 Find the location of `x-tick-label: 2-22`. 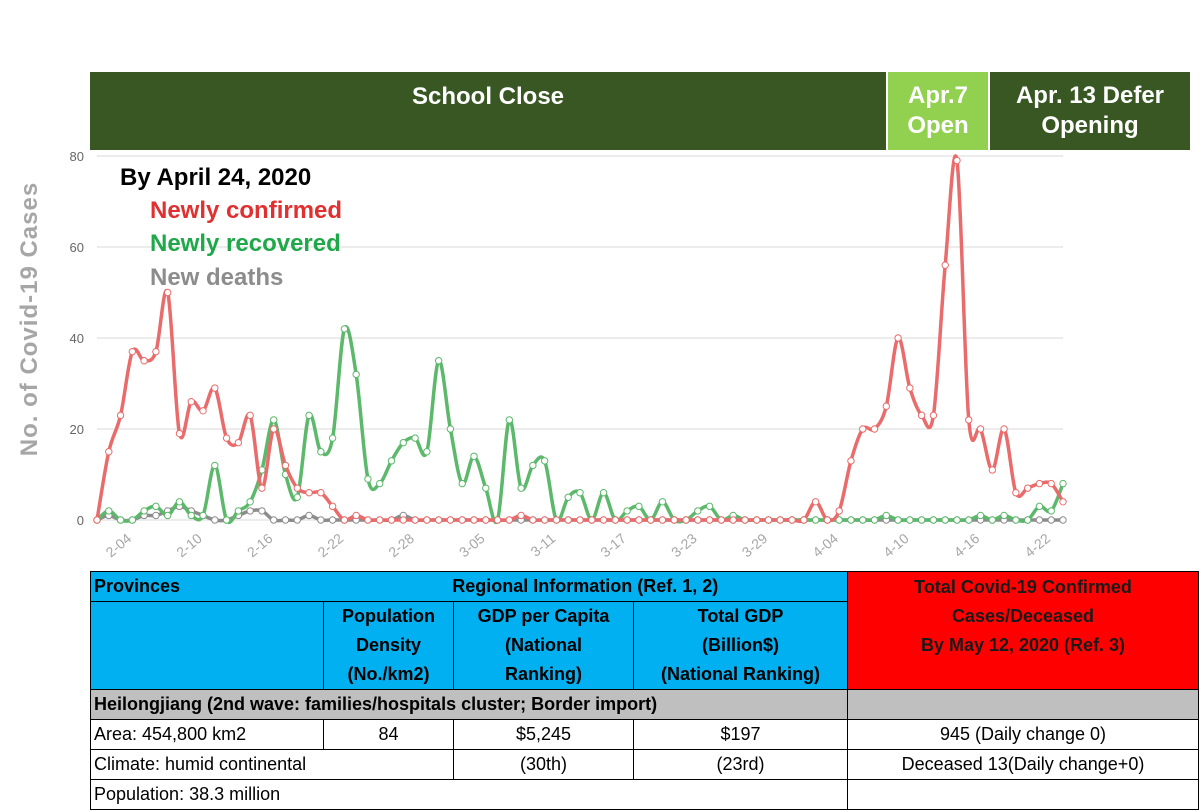

x-tick-label: 2-22 is located at coordinates (331, 545).